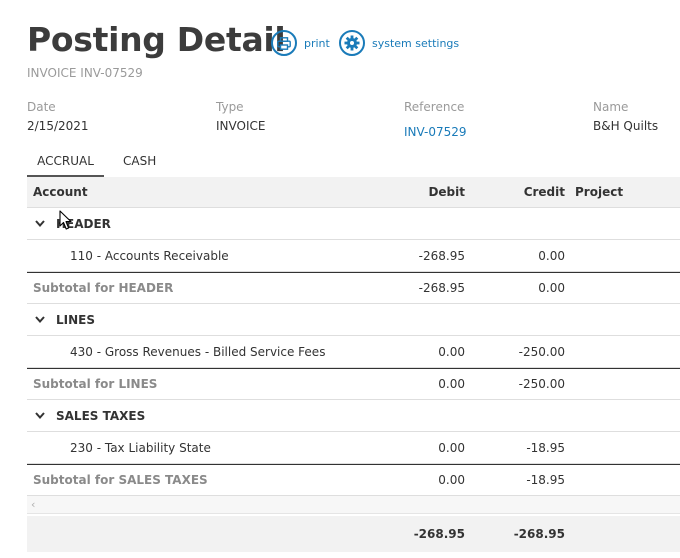 The height and width of the screenshot is (558, 680). I want to click on group-row-sales-taxes: SALES TAXES, so click(353, 416).